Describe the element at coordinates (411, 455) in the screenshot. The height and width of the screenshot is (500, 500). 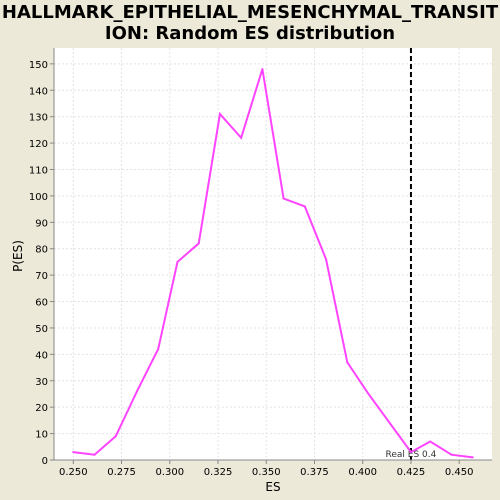
I see `real-es-label: Real ES 0.4` at that location.